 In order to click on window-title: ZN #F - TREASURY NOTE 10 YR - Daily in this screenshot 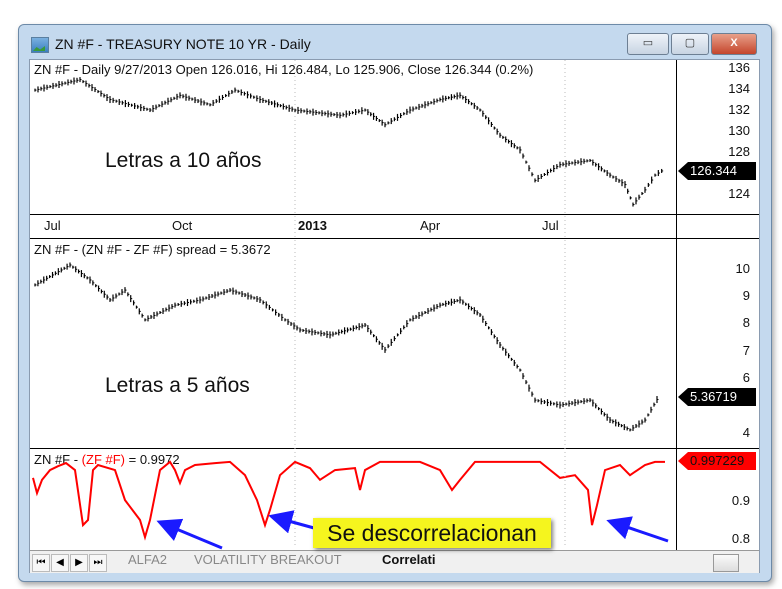, I will do `click(183, 44)`.